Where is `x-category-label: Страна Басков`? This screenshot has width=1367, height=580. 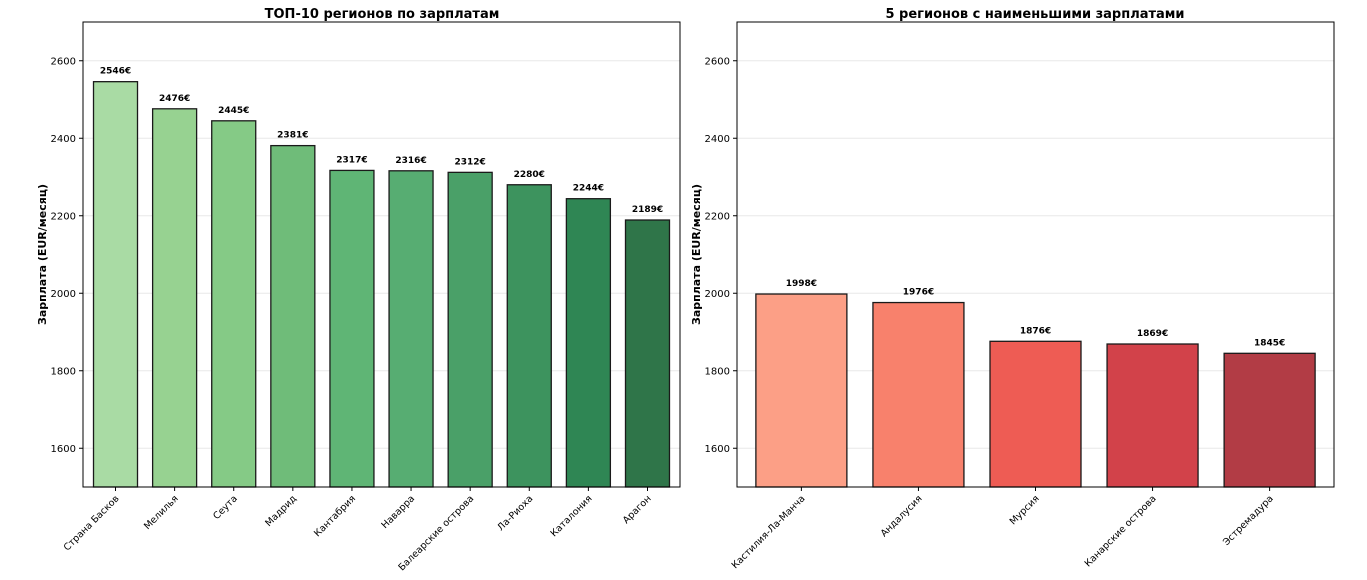 x-category-label: Страна Басков is located at coordinates (92, 523).